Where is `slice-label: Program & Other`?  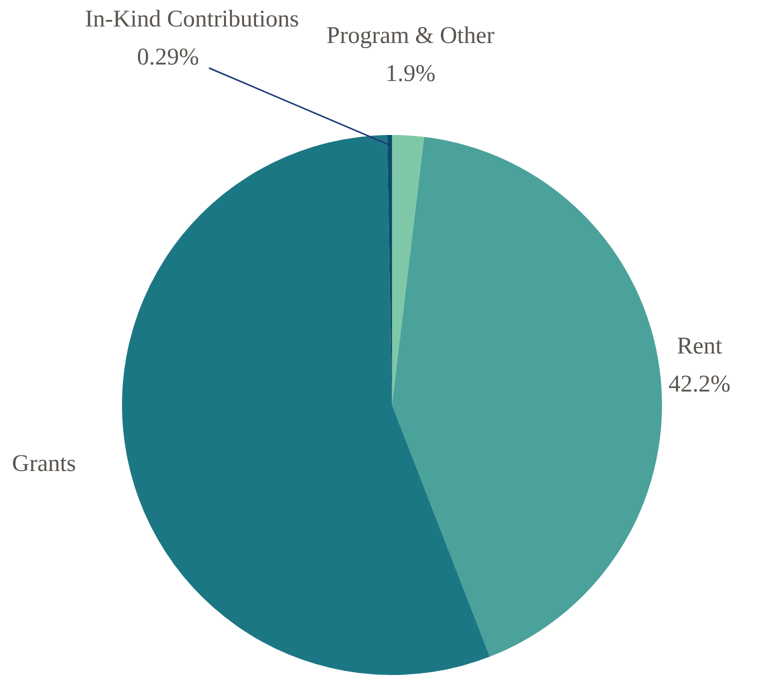
slice-label: Program & Other is located at coordinates (410, 35).